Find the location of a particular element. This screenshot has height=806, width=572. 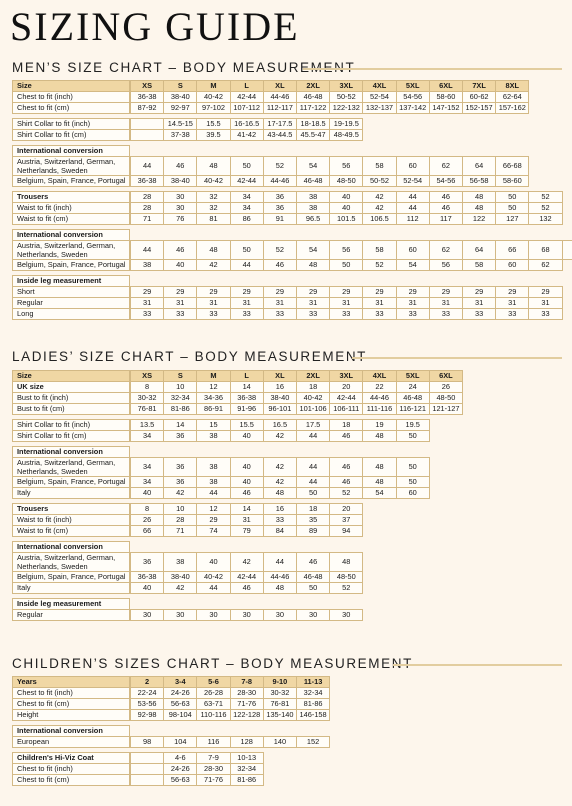

table-cell: 107-112 is located at coordinates (246, 108).